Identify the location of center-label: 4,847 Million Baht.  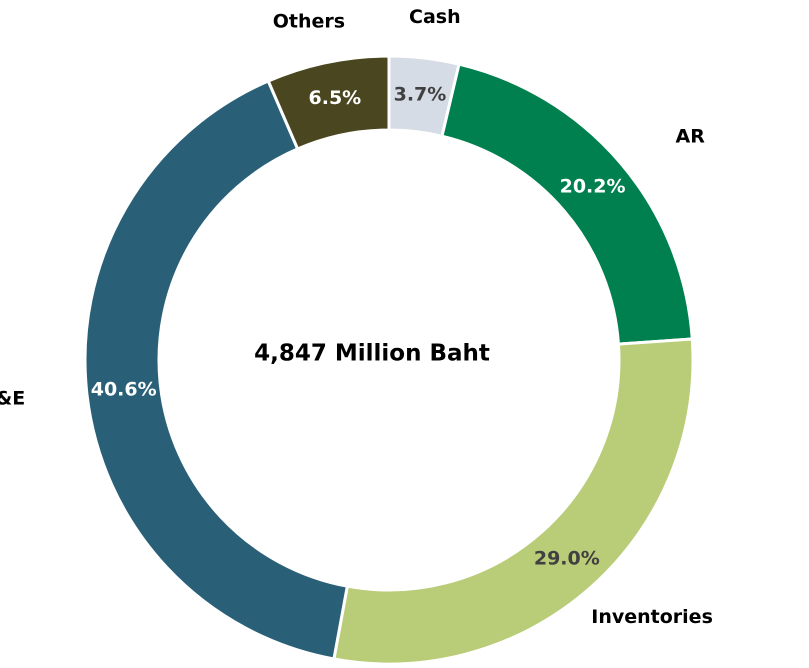
(372, 354).